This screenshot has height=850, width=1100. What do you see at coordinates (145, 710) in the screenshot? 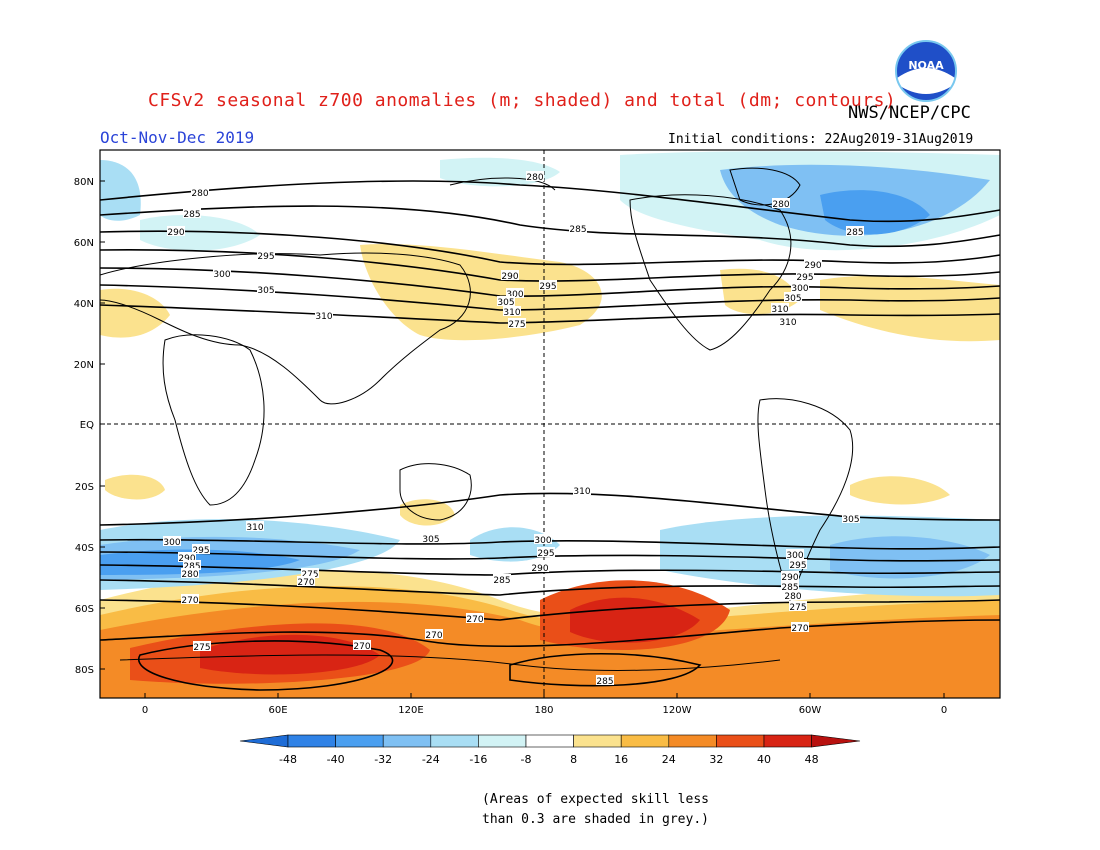
I see `lon-tick-label: 0` at bounding box center [145, 710].